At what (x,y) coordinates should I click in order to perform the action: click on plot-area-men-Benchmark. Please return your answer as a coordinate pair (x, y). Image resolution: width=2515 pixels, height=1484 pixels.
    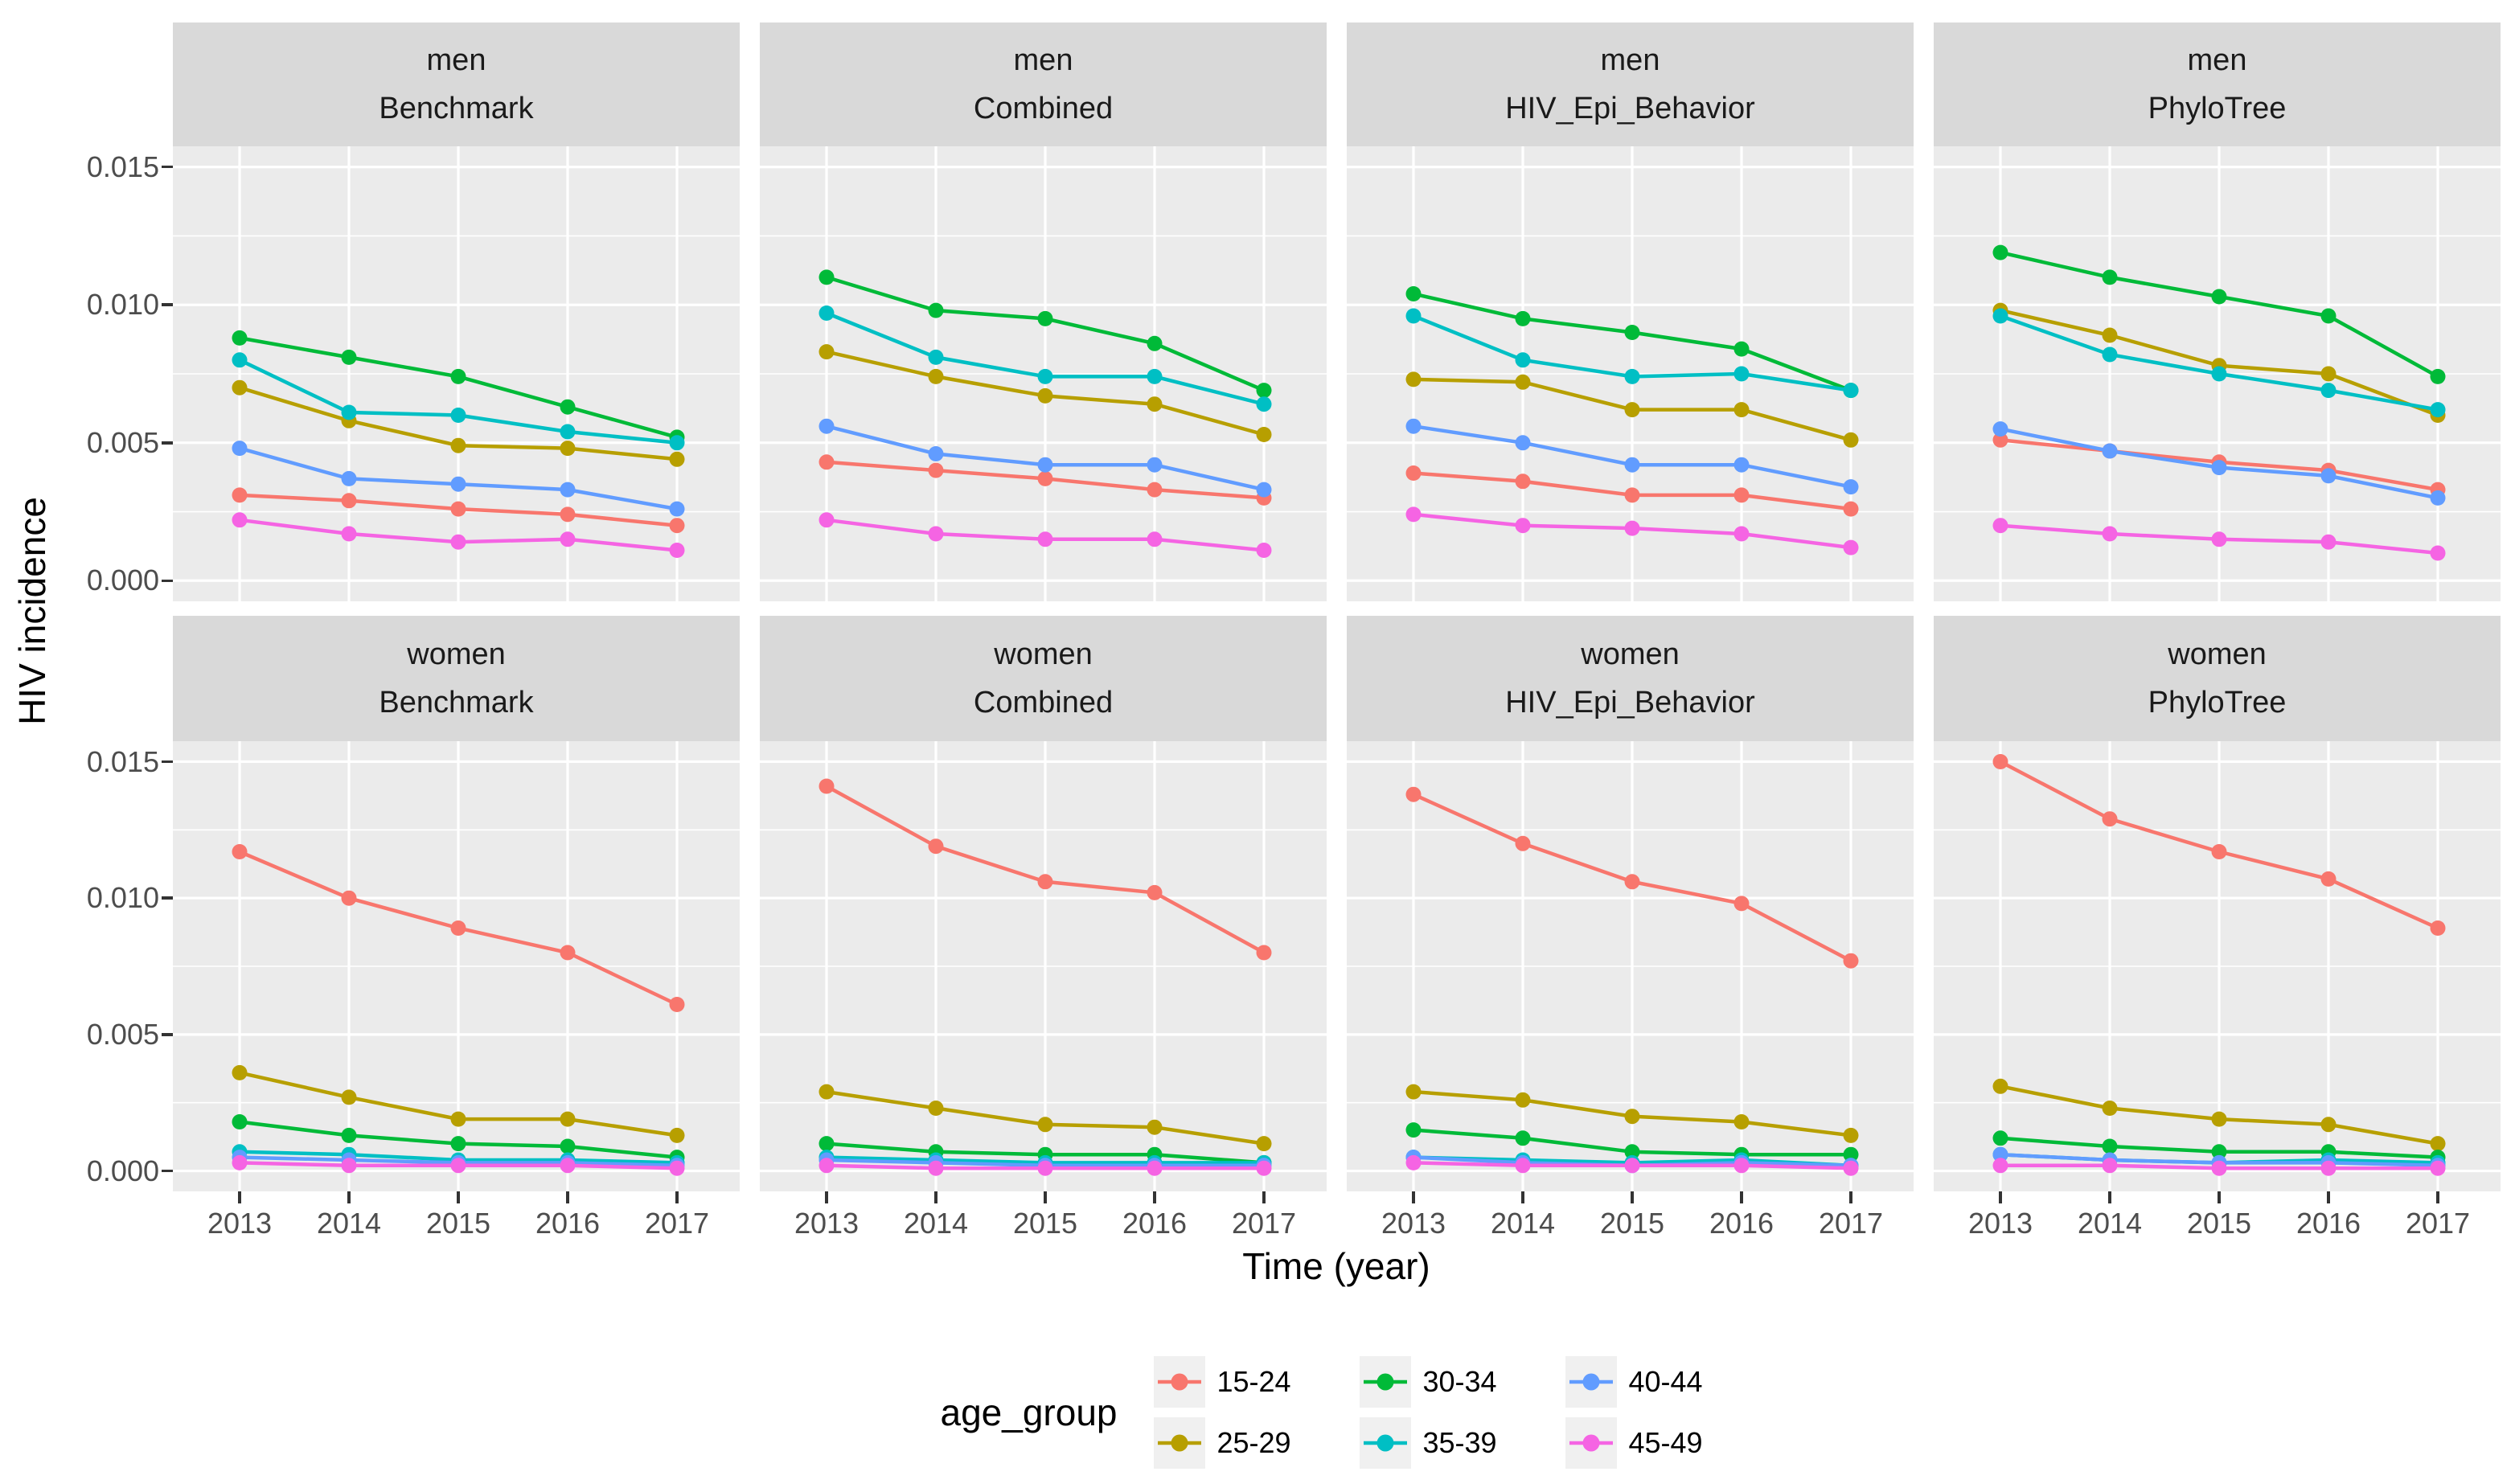
    Looking at the image, I should click on (457, 374).